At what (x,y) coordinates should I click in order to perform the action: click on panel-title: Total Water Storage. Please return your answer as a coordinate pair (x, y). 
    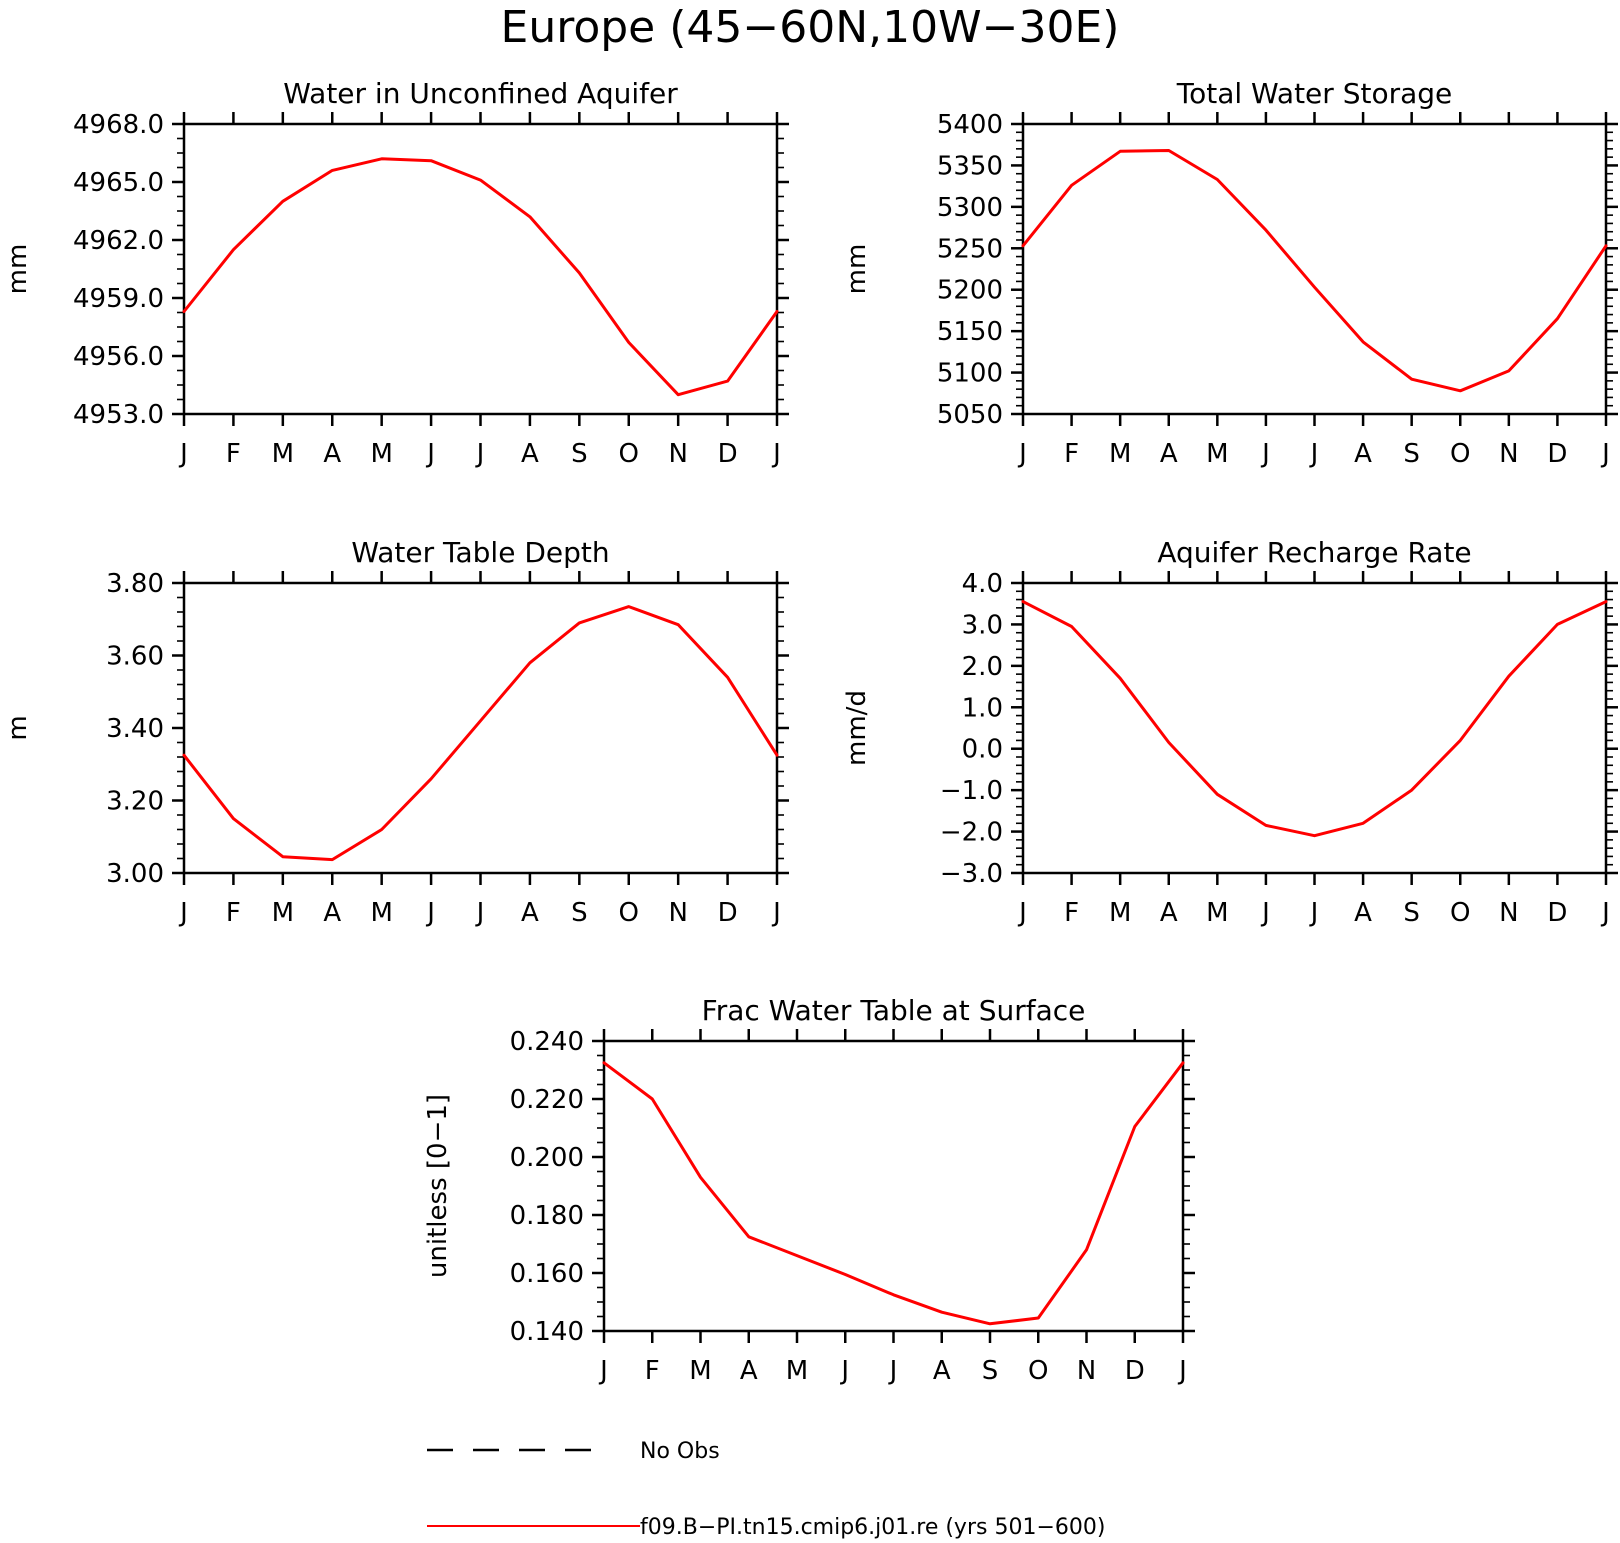
    Looking at the image, I should click on (1314, 93).